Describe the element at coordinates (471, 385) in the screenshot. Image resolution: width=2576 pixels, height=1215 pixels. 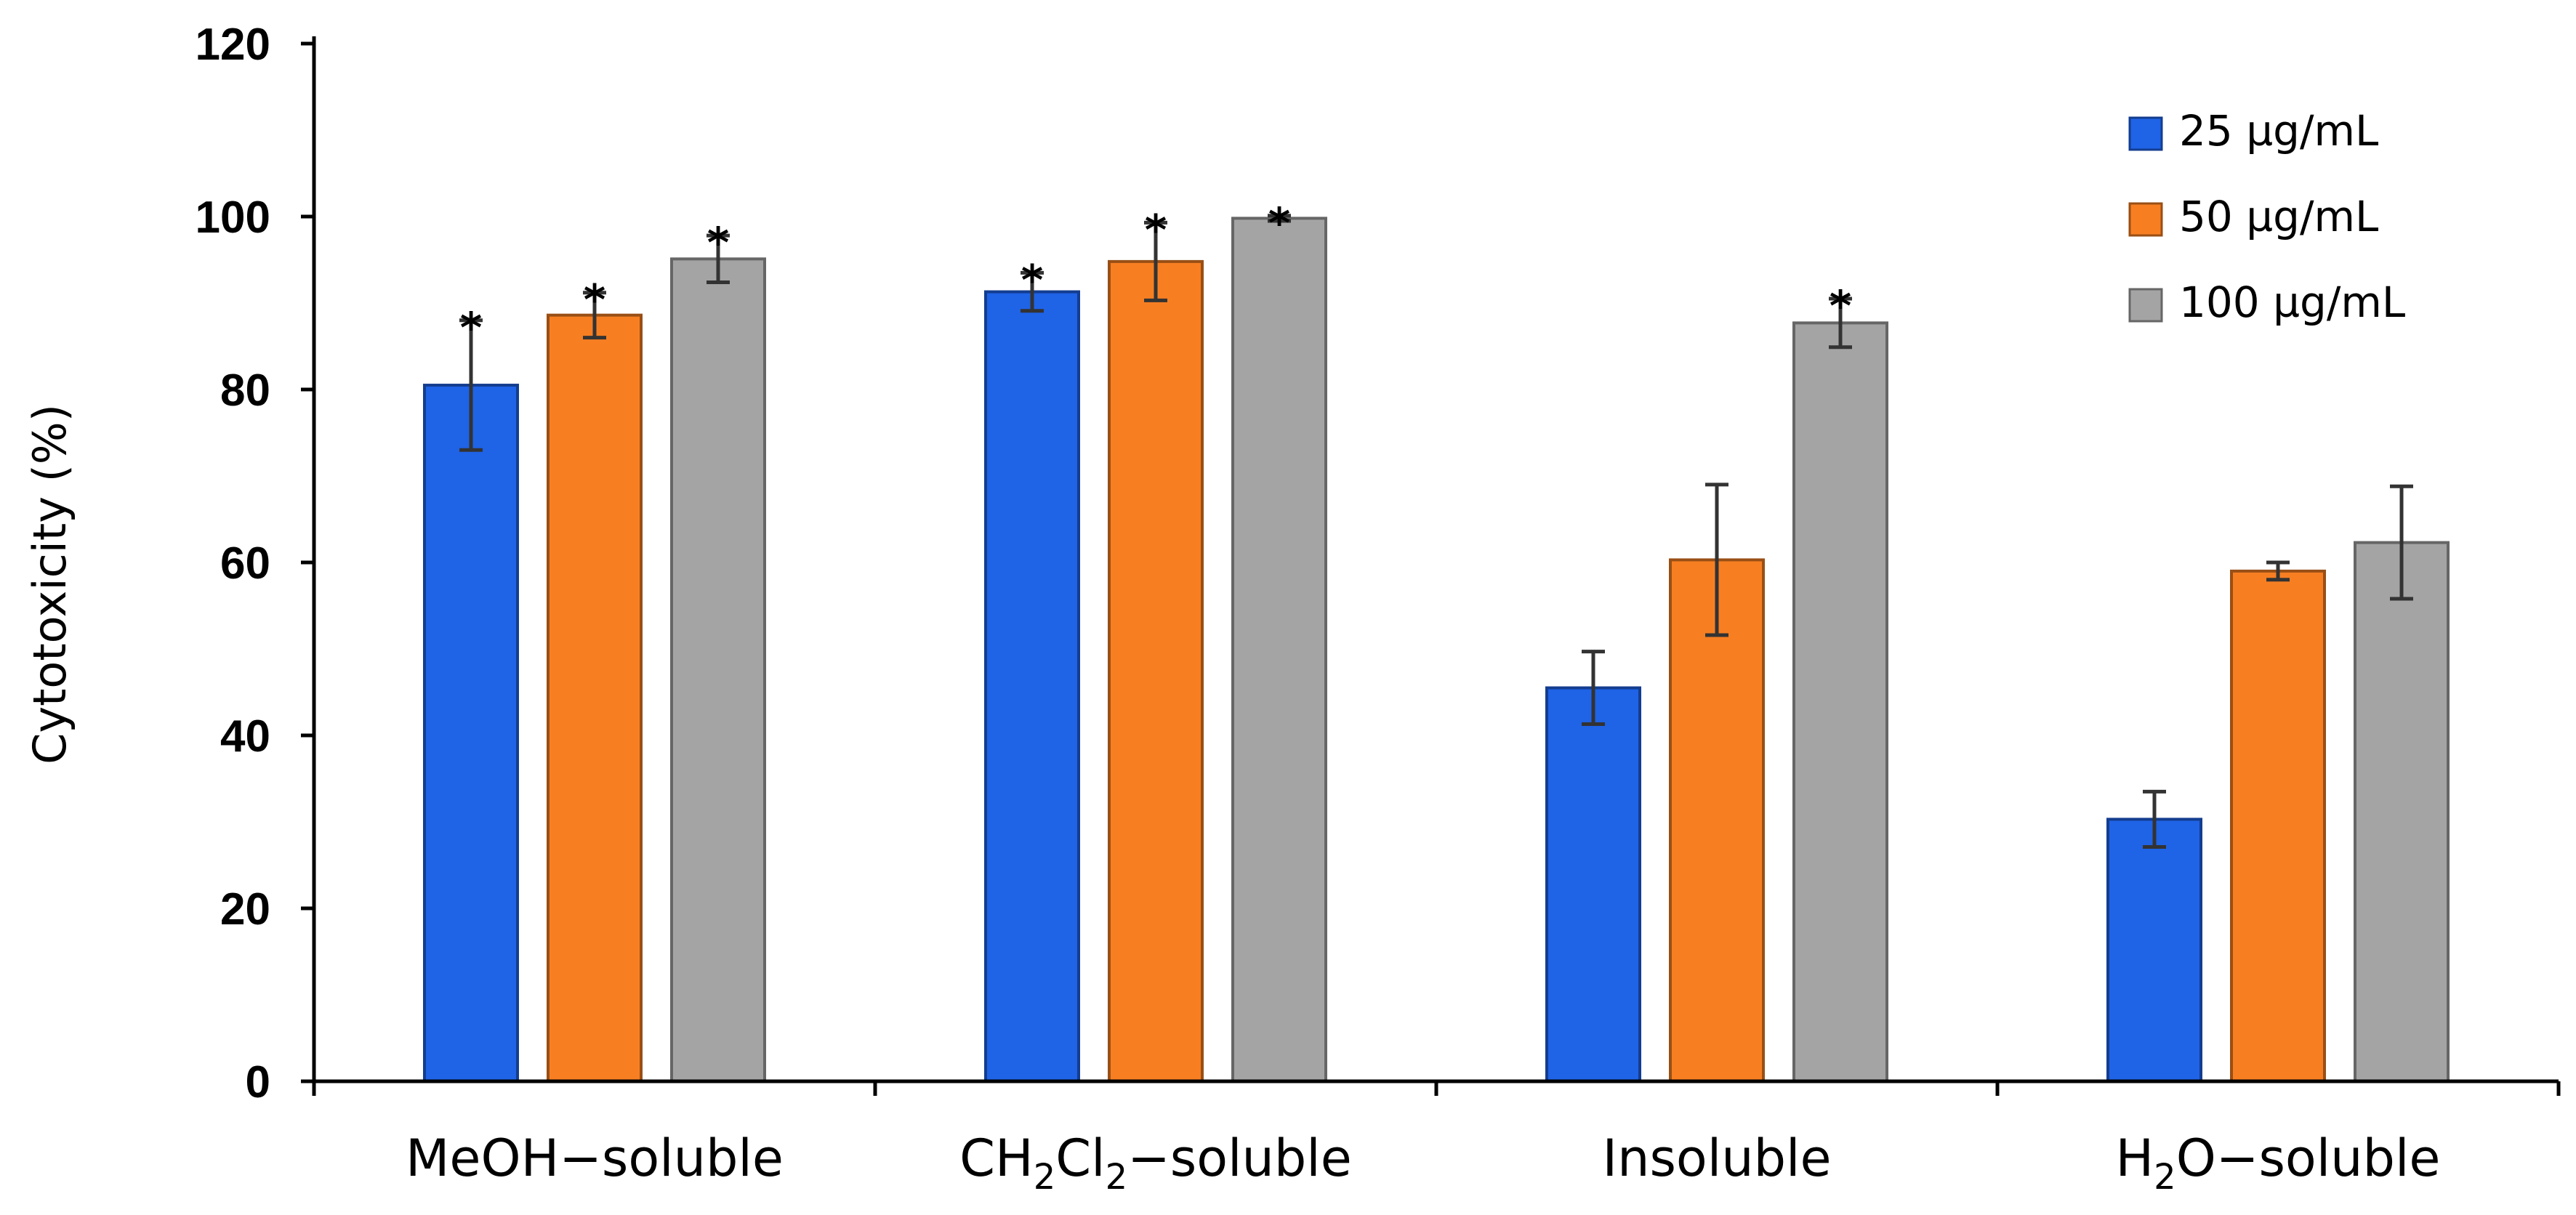
I see `error-bar-s0-c0` at that location.